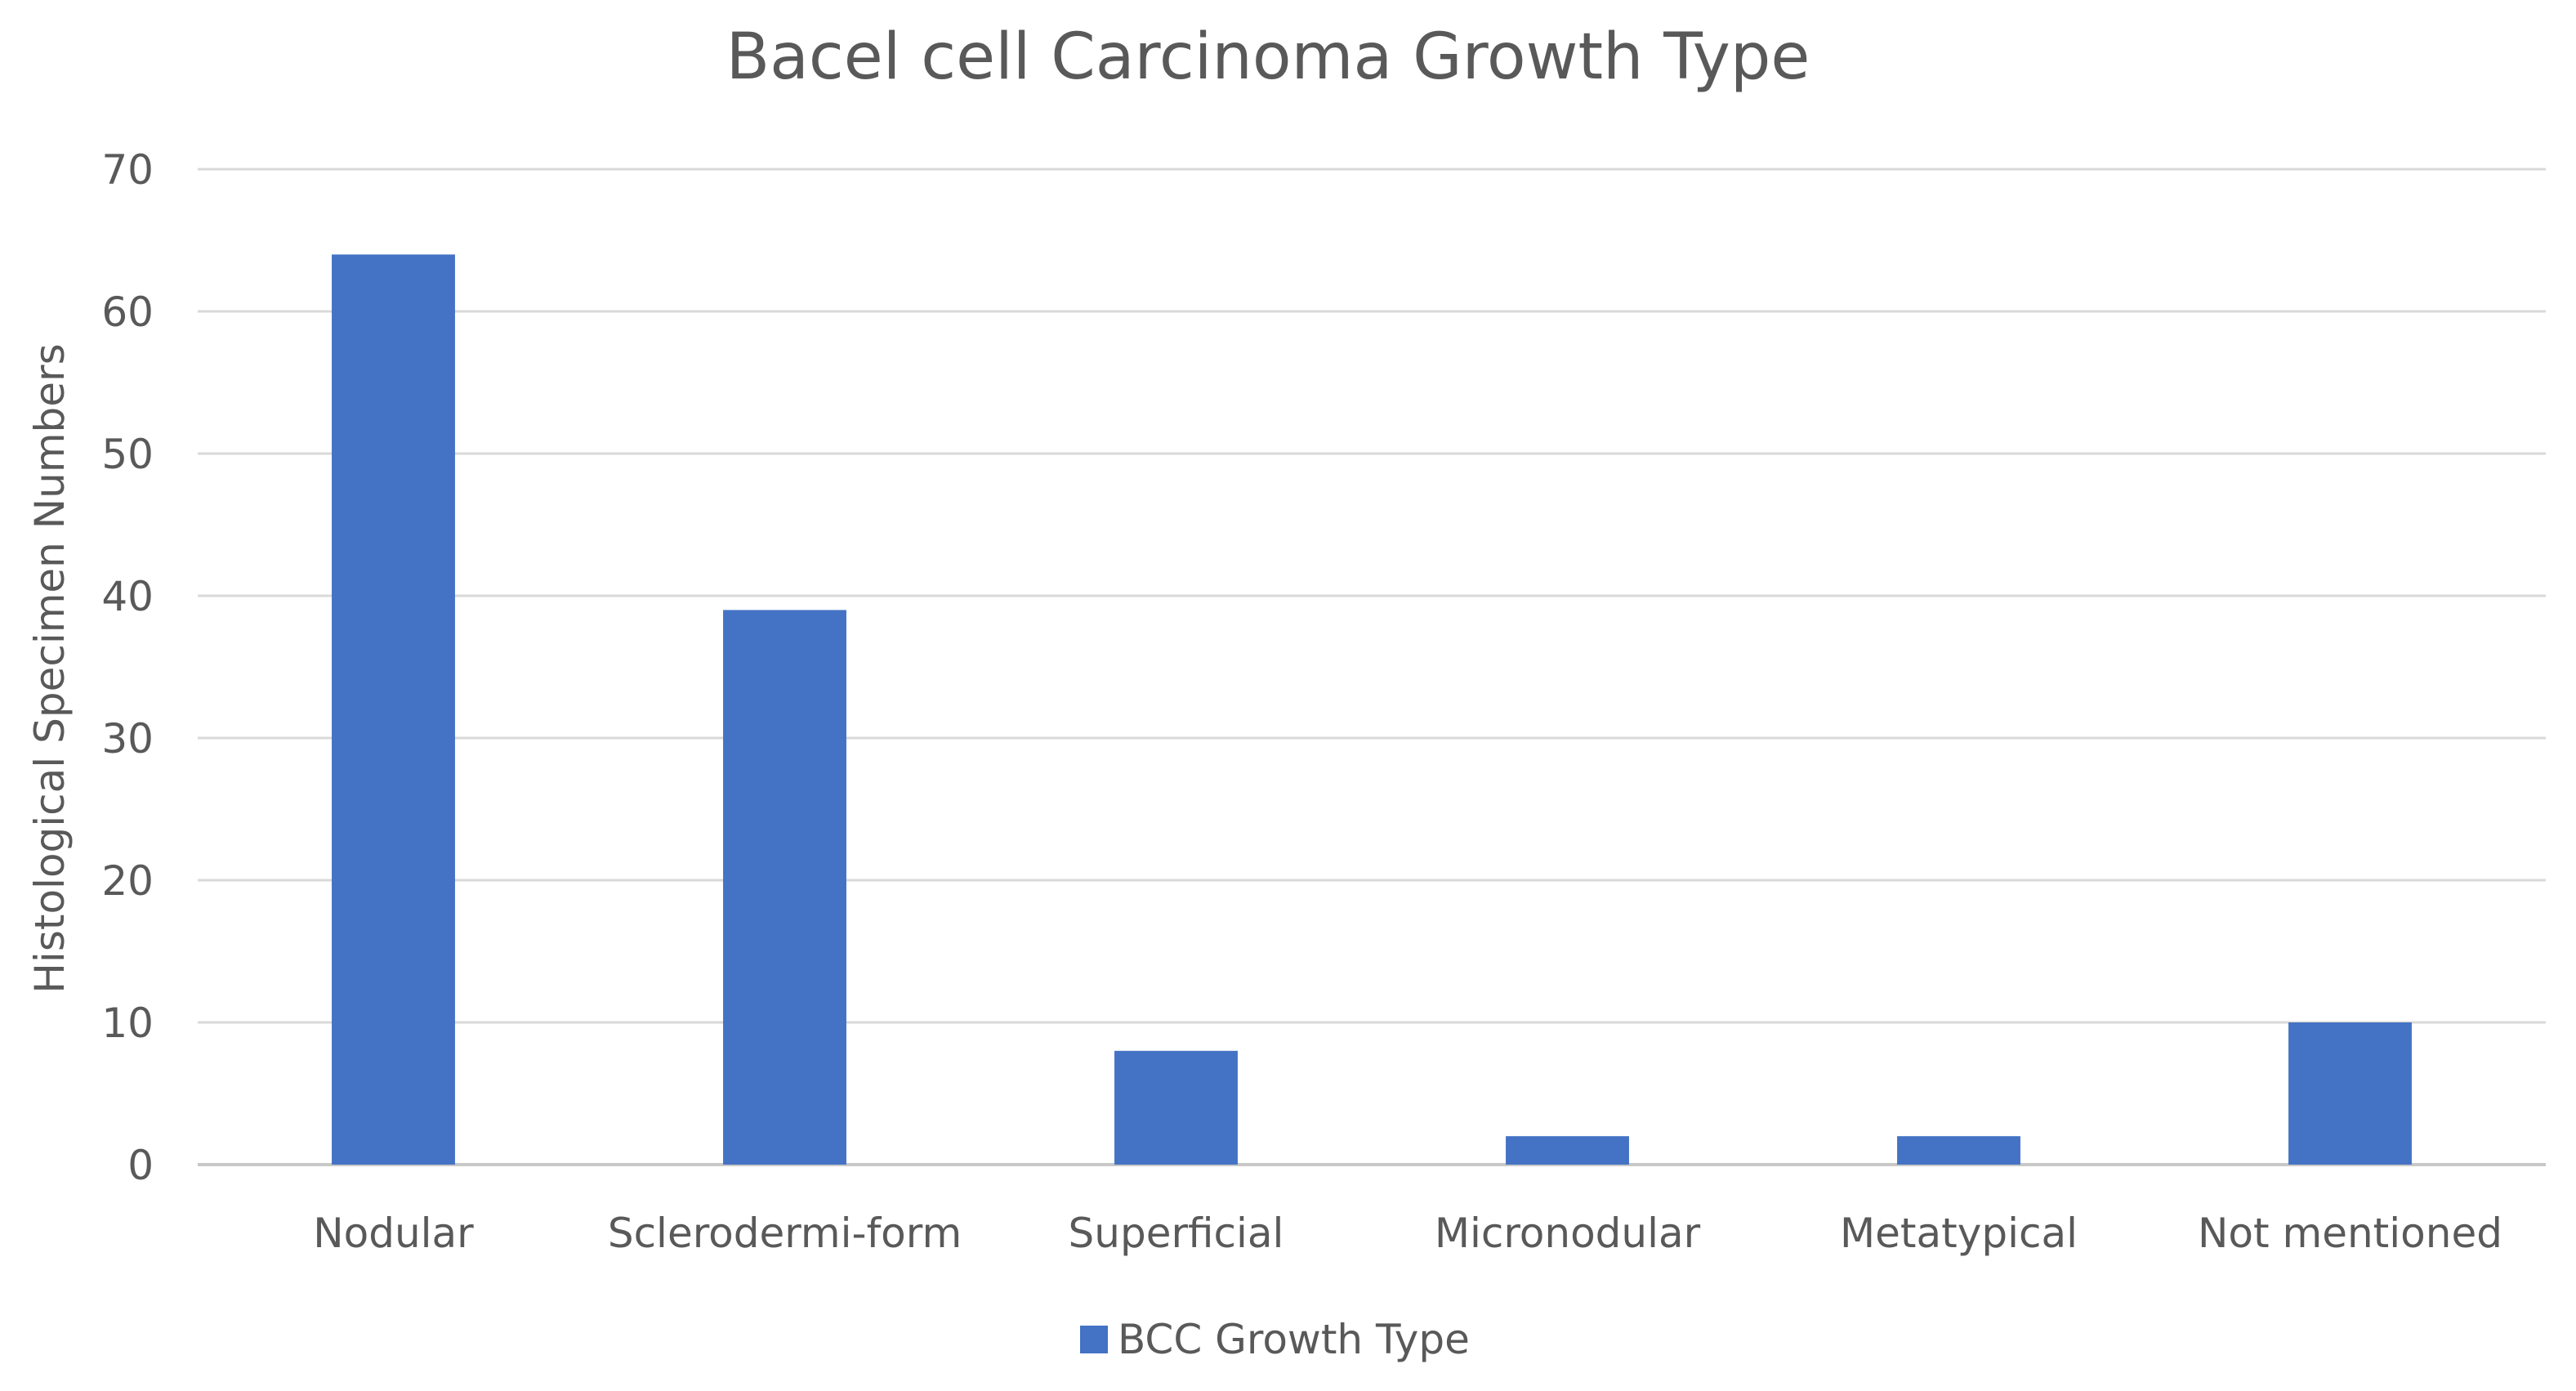  Describe the element at coordinates (785, 1233) in the screenshot. I see `x-tick-label: Sclerodermi-form` at that location.